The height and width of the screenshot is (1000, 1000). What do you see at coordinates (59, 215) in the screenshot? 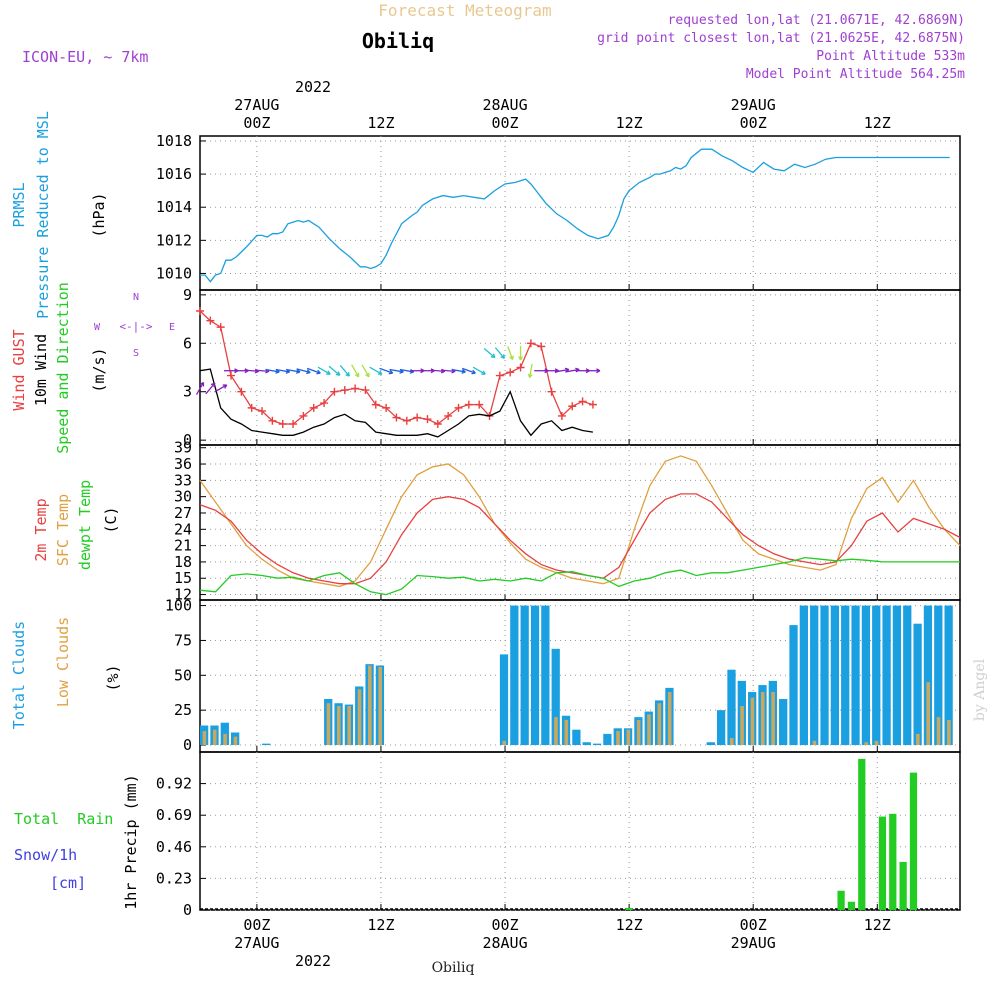
I see `pressure-axis-labels: PRMSL Pressure Reduced to MSL (hPa)` at bounding box center [59, 215].